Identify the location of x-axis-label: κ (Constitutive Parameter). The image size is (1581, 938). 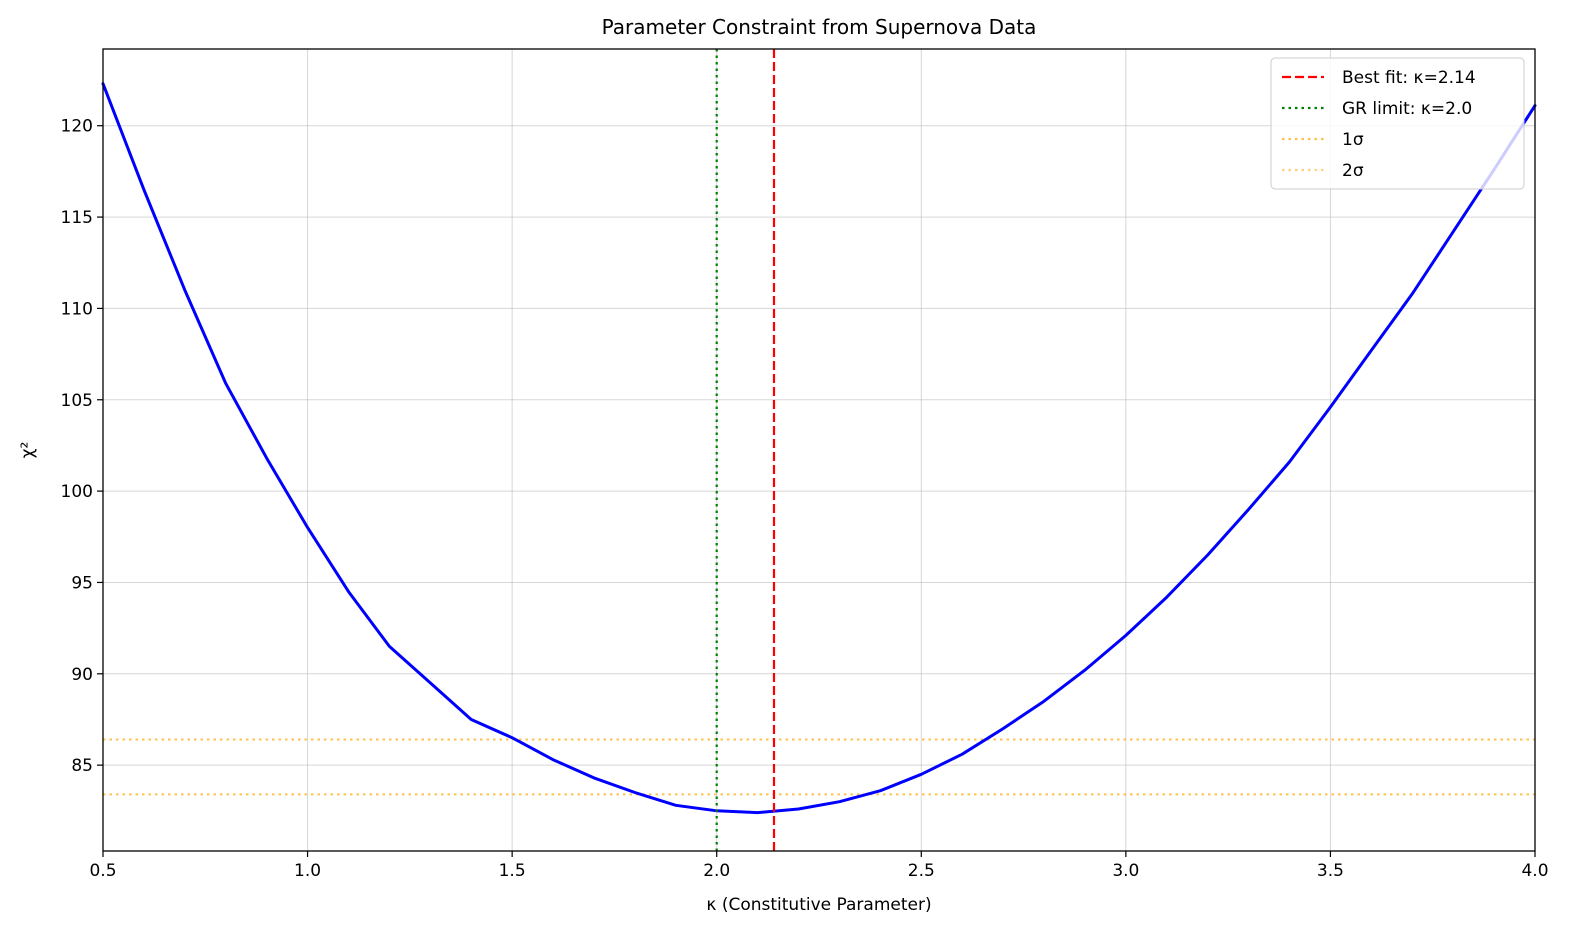
(818, 905).